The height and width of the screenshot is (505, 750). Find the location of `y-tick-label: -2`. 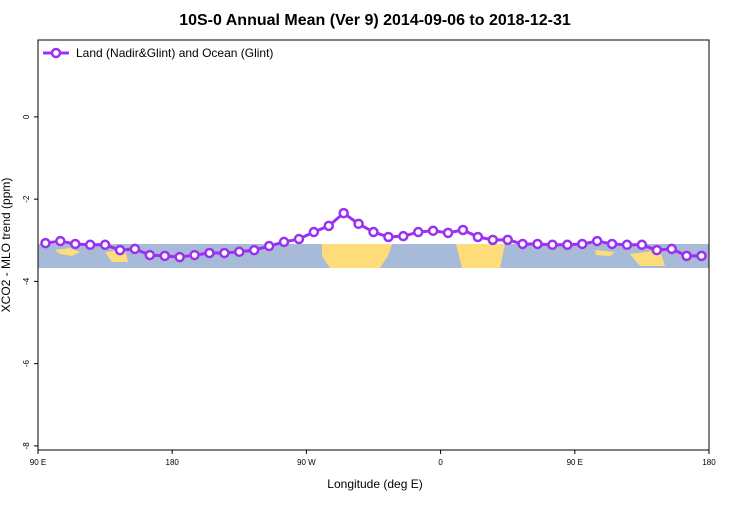

y-tick-label: -2 is located at coordinates (26, 199).